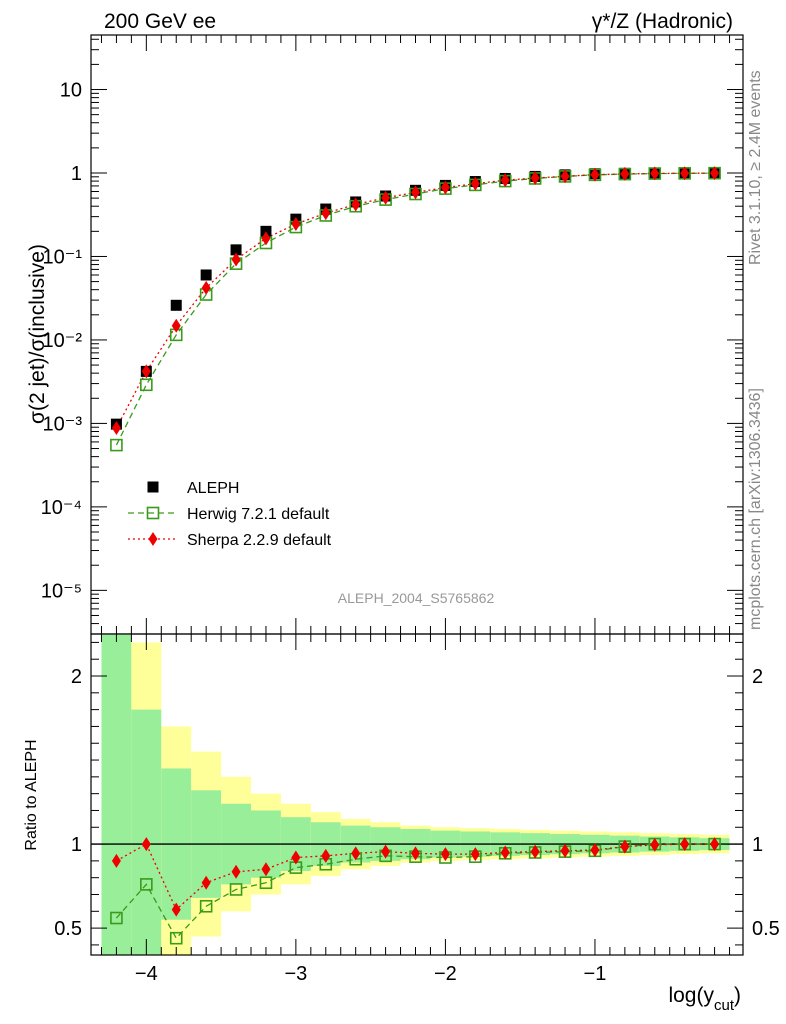 The image size is (786, 1024). What do you see at coordinates (766, 929) in the screenshot?
I see `ratio-y-tick-label-right: 0.5` at bounding box center [766, 929].